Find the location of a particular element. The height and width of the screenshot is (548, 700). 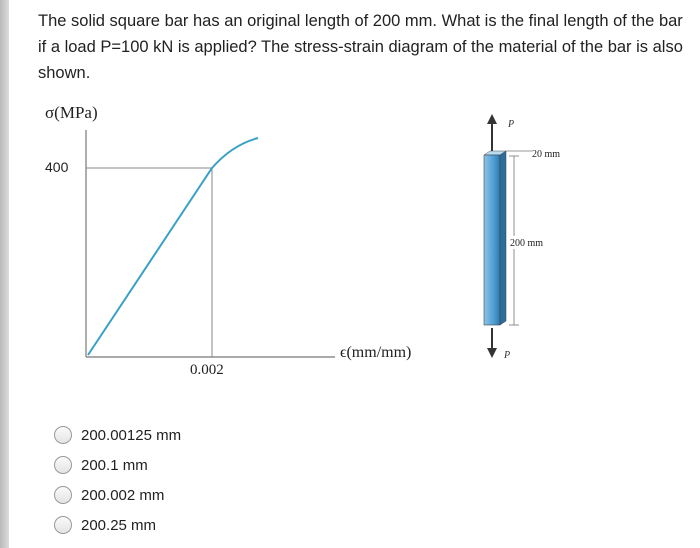

option: 200.1 mm is located at coordinates (117, 465).